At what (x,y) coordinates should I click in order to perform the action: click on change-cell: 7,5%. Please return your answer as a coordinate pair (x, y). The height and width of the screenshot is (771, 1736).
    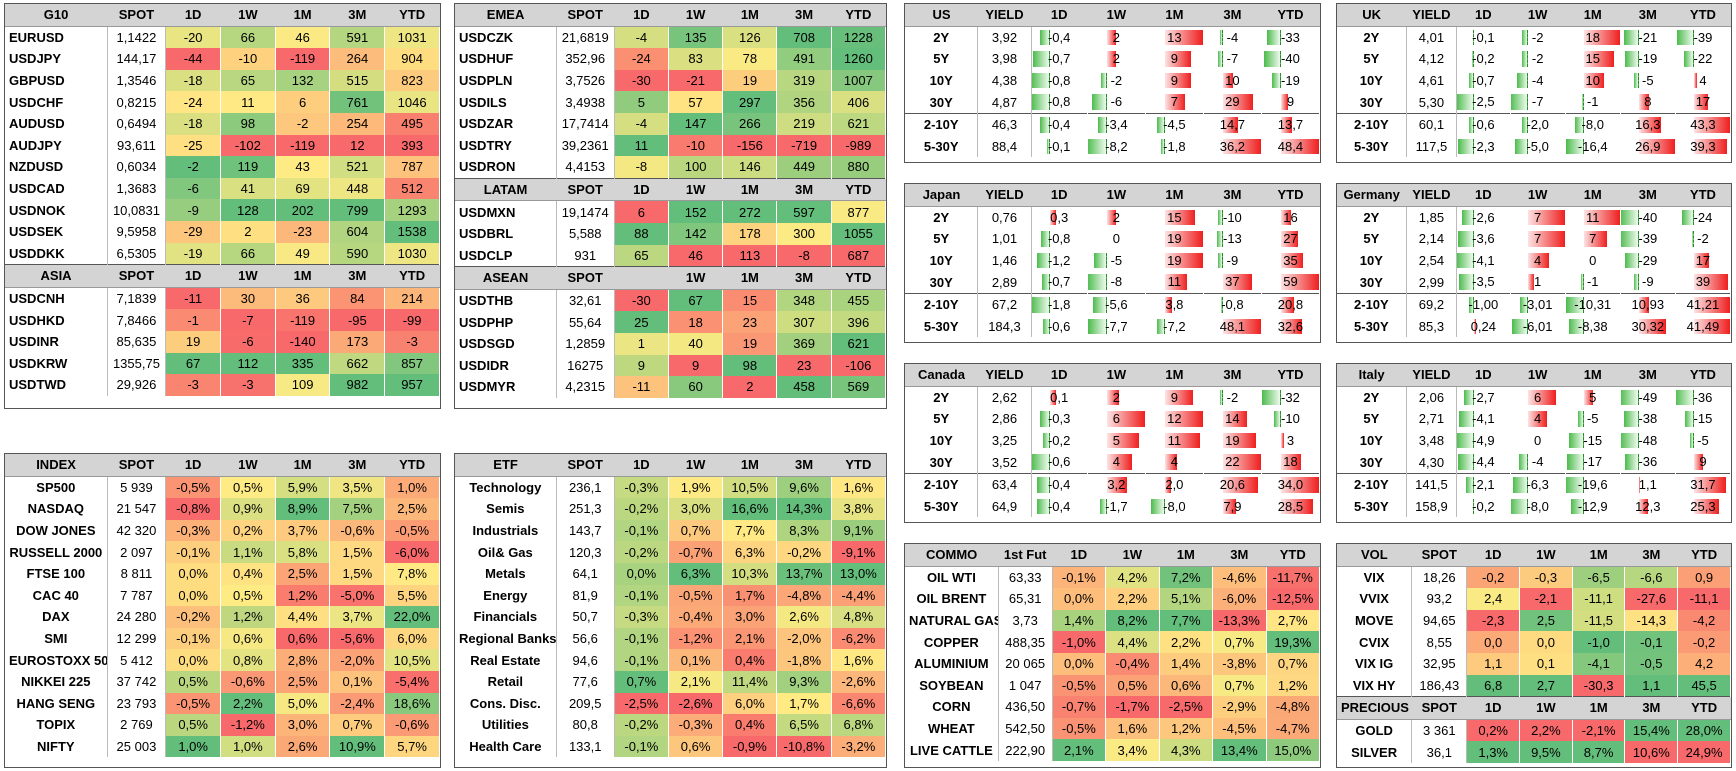
    Looking at the image, I should click on (357, 509).